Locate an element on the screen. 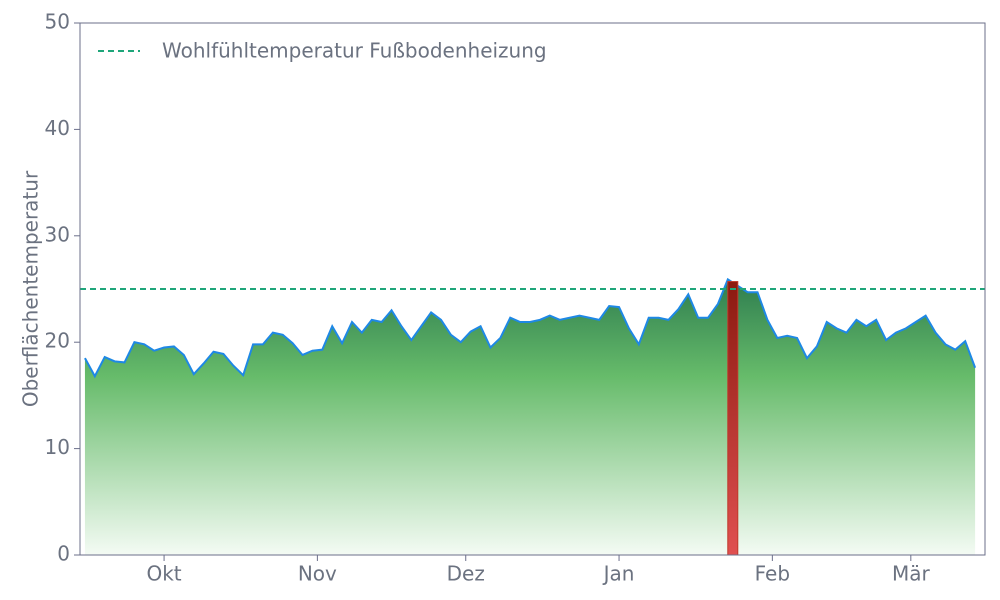  x-tick-label: Jan is located at coordinates (618, 574).